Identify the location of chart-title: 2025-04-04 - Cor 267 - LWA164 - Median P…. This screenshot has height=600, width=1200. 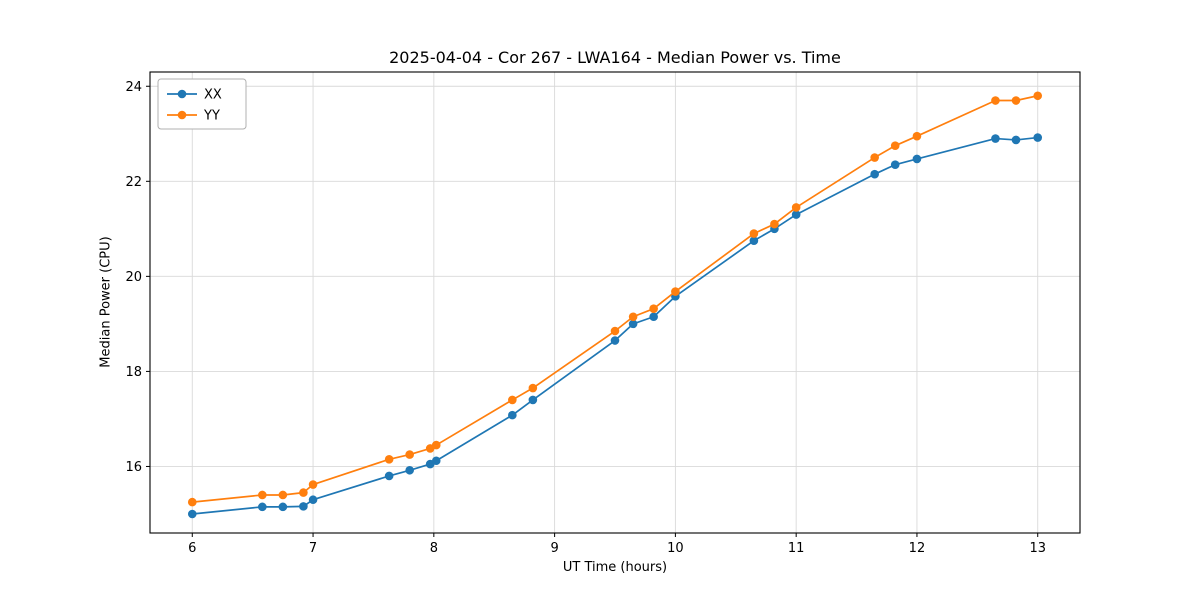
(615, 57).